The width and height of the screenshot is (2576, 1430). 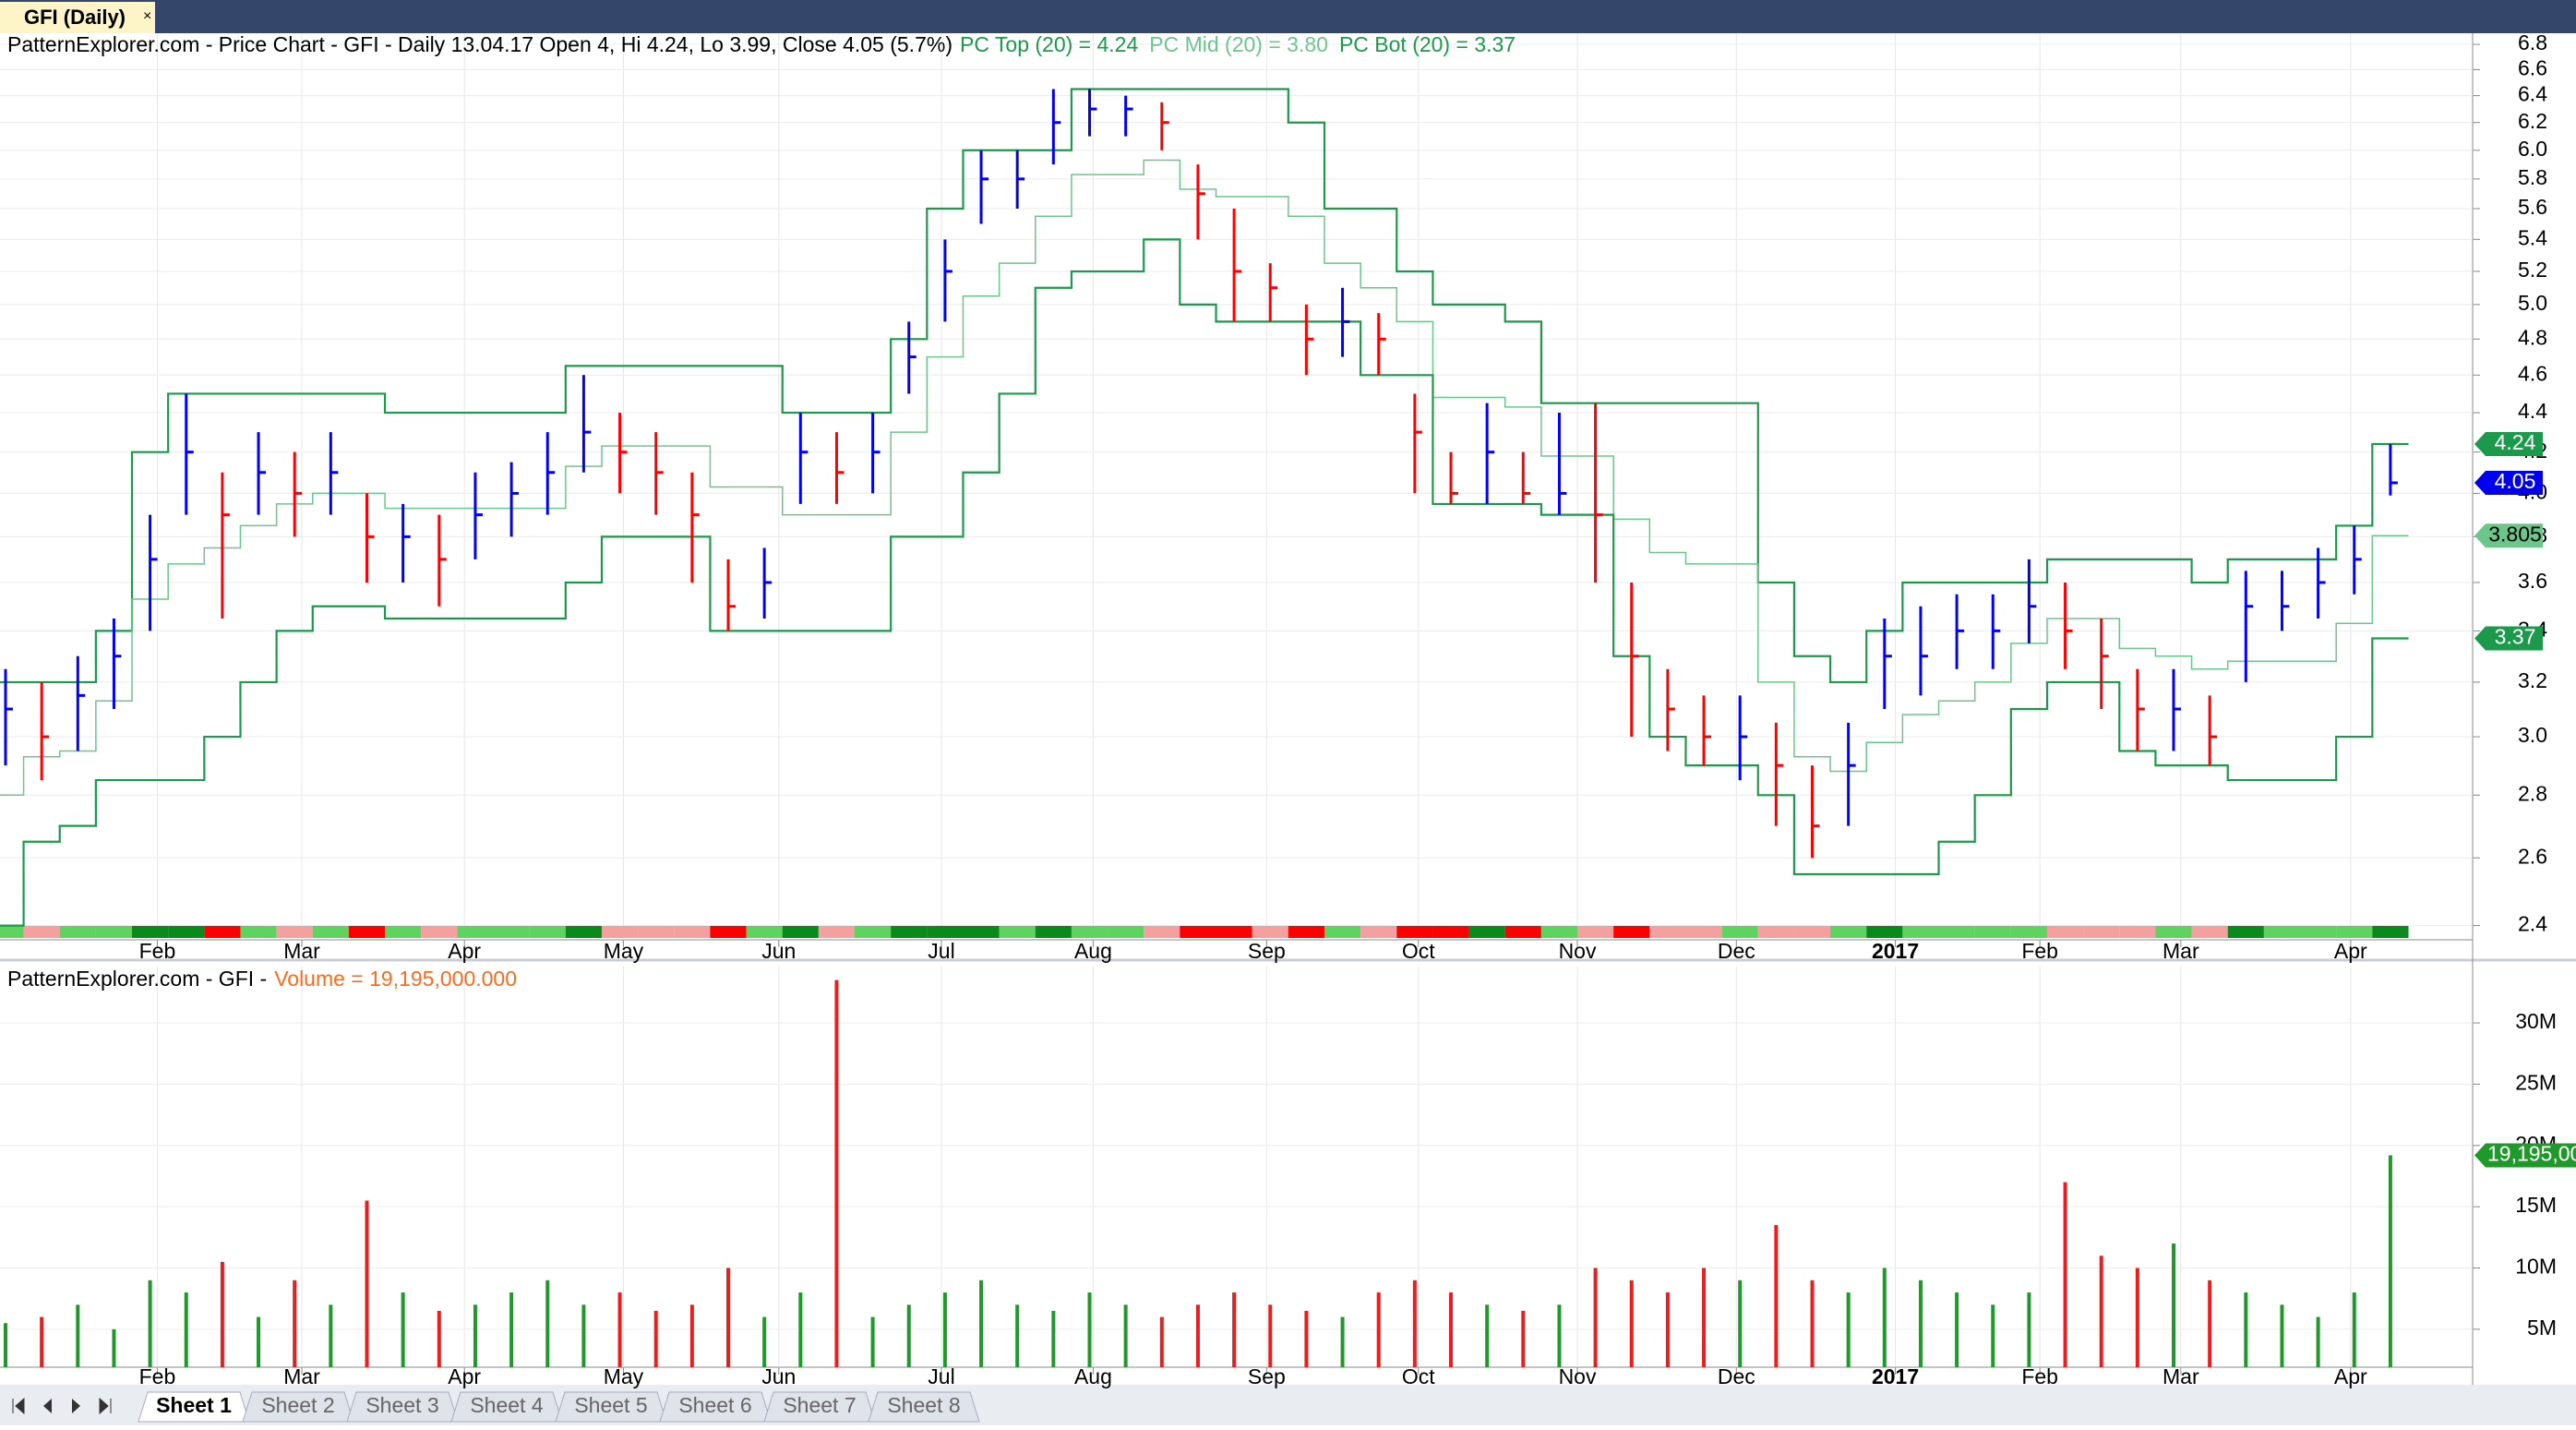 I want to click on y-tick-label: 6.4, so click(x=2533, y=94).